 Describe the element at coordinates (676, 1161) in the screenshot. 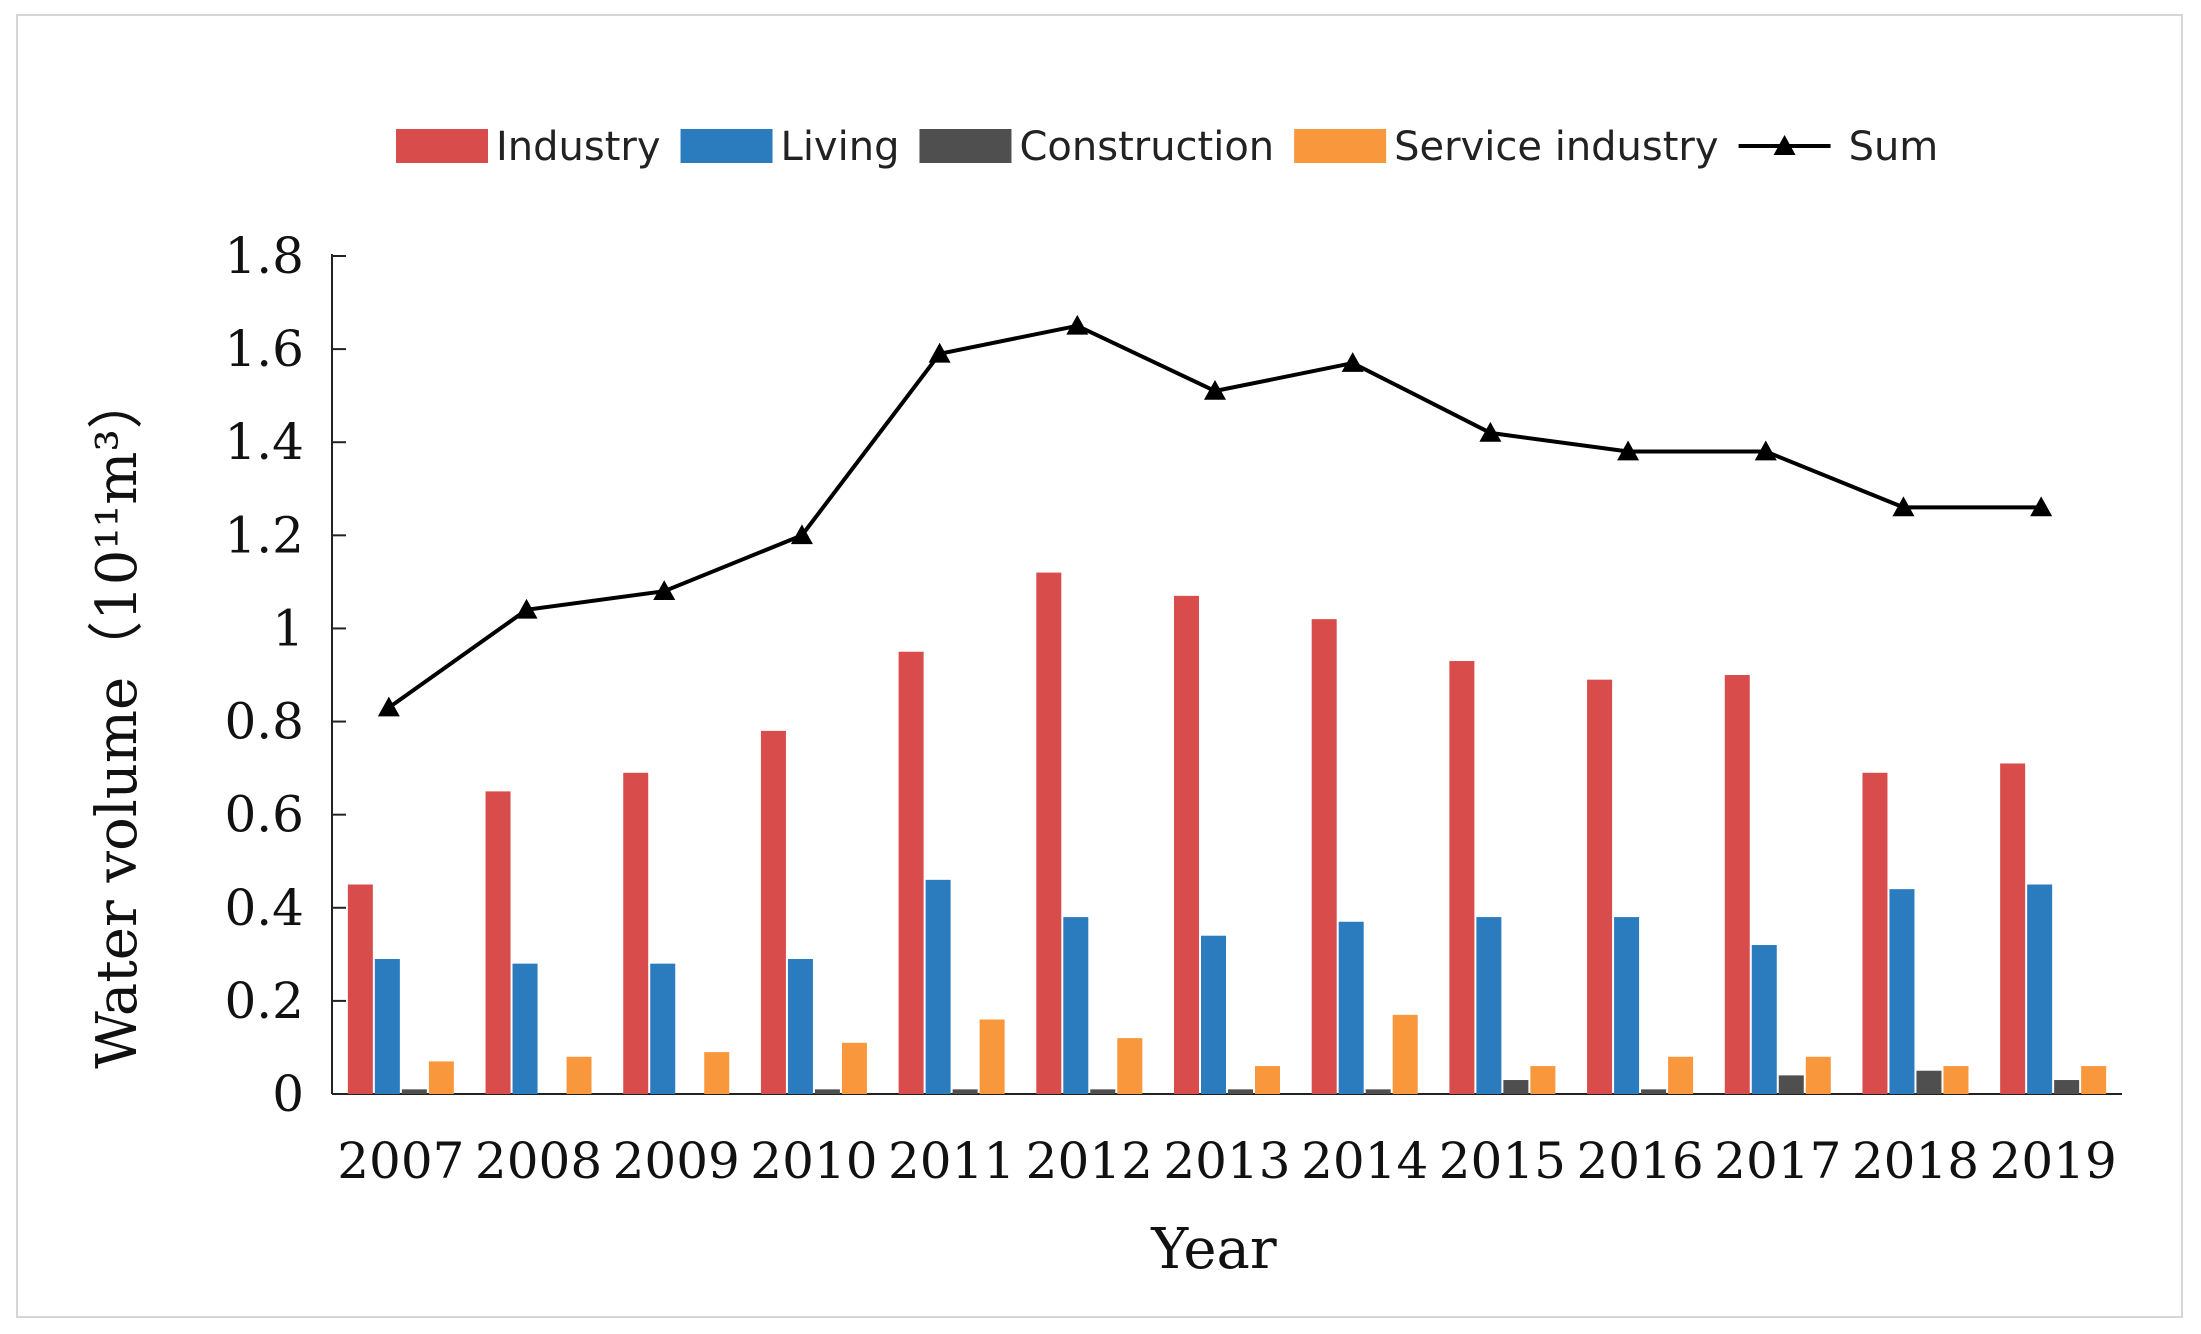

I see `x-tick-label: 2009` at that location.